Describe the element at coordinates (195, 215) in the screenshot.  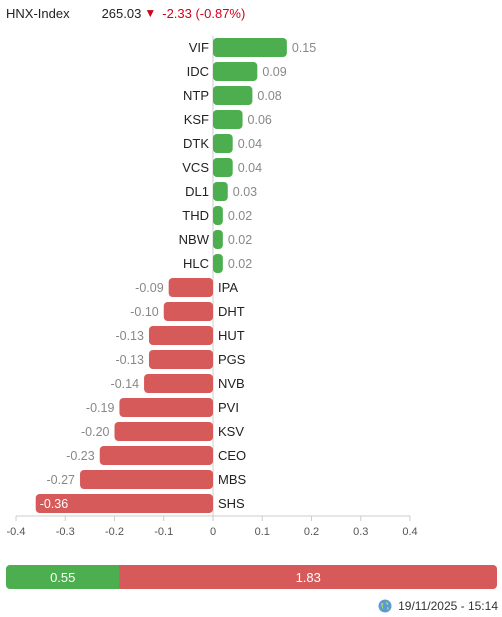
I see `category-label-thd: THD` at that location.